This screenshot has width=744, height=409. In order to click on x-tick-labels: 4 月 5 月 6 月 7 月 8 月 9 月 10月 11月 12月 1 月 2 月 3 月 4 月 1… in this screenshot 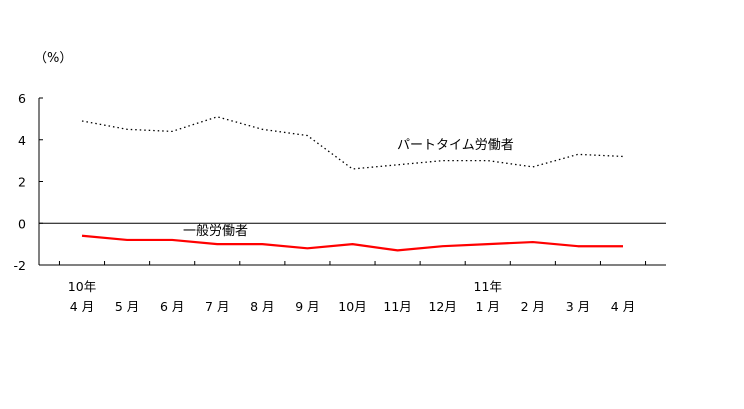, I will do `click(351, 296)`.